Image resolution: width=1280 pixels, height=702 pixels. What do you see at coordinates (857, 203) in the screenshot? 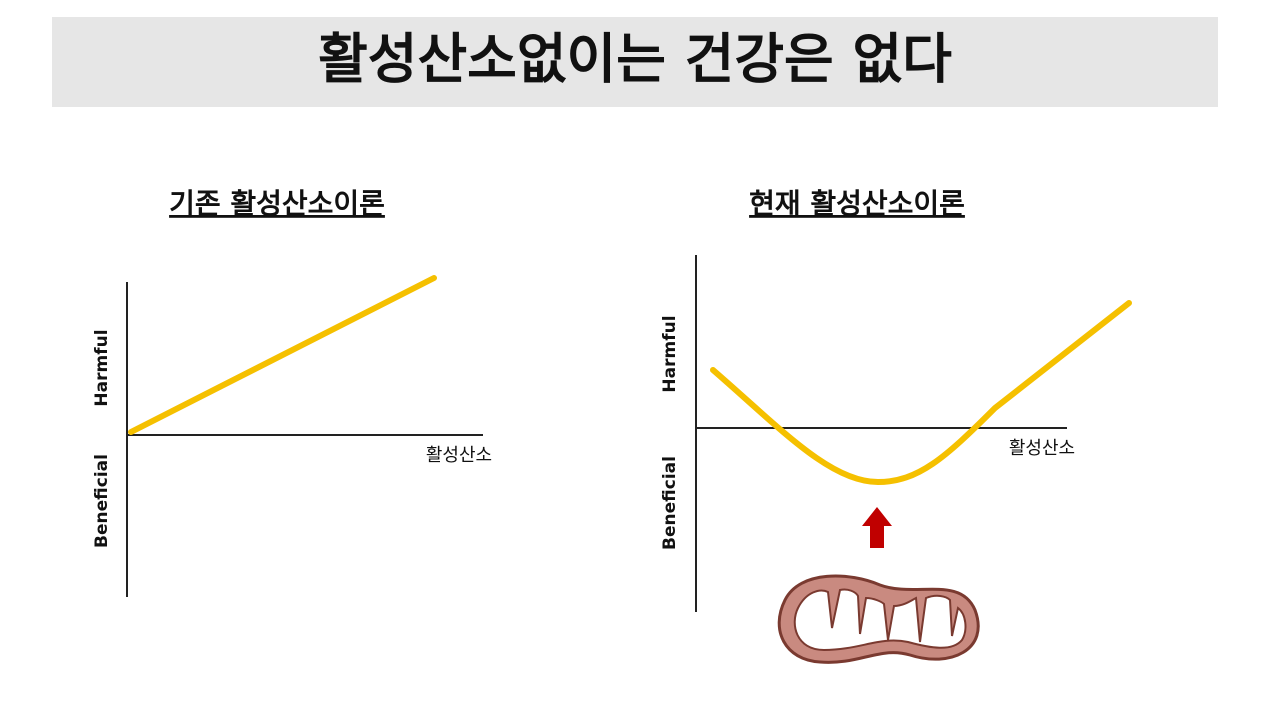
I see `panel-heading: 현재 활성산소이론` at bounding box center [857, 203].